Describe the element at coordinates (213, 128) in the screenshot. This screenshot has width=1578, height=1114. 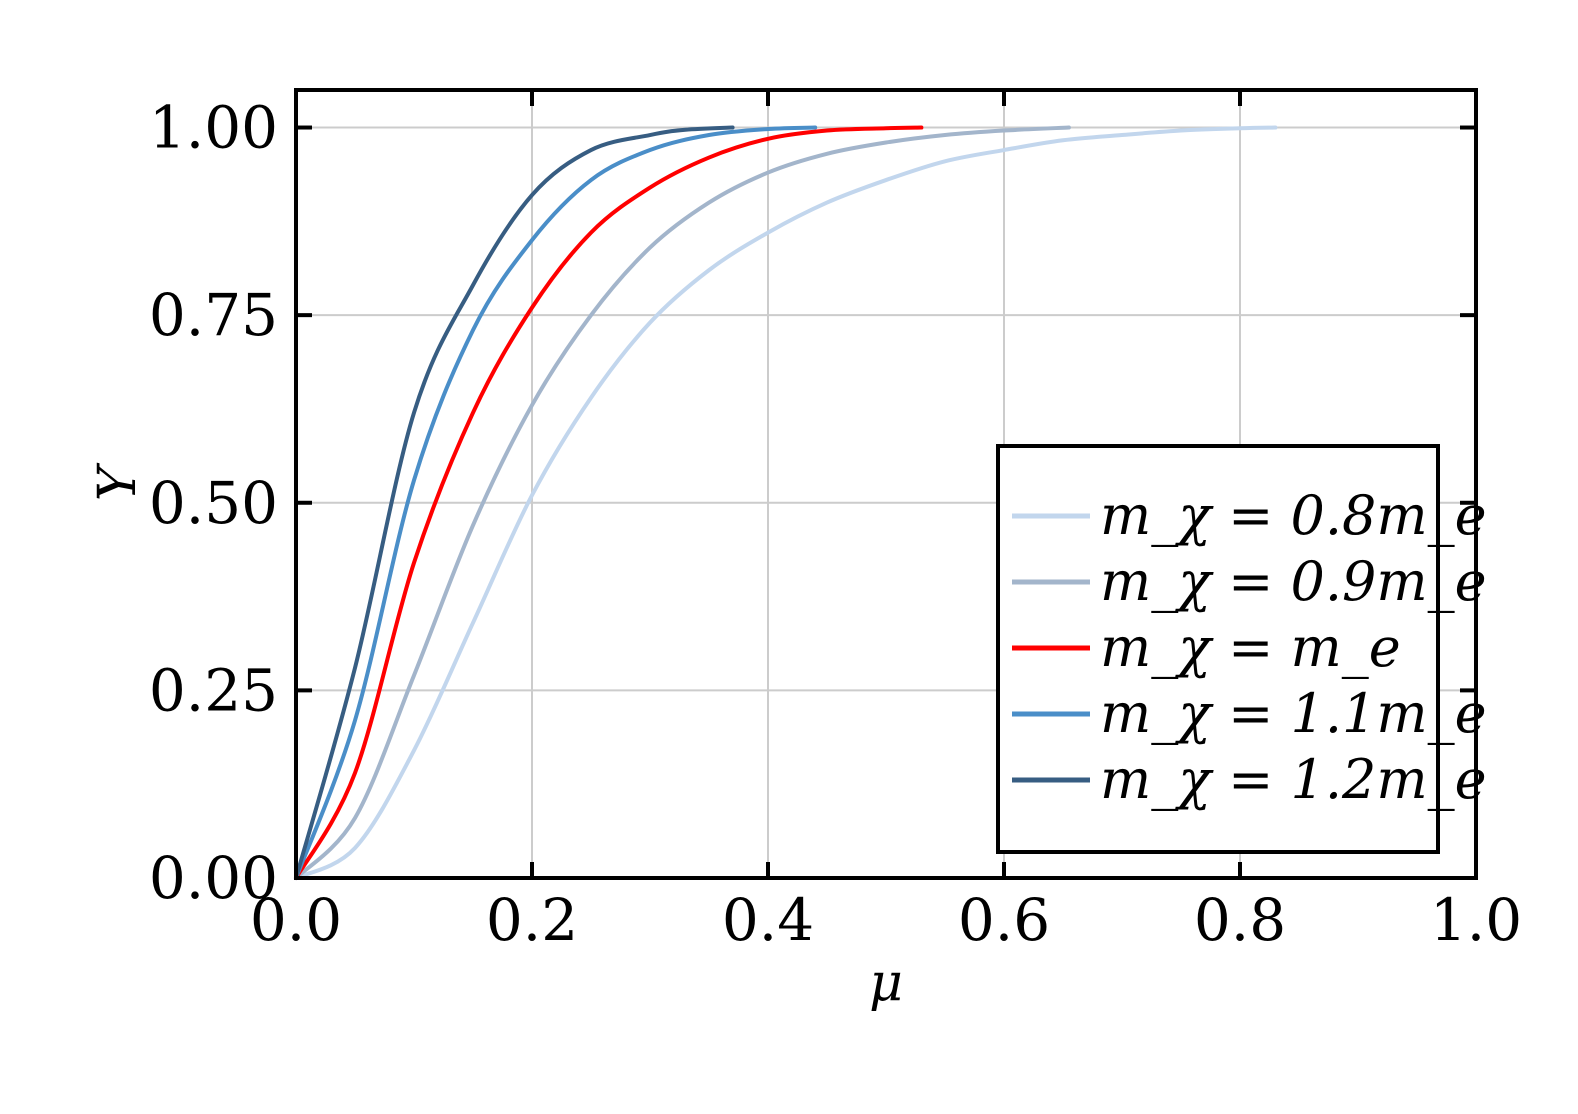
I see `y-tick-label: 1.00` at that location.